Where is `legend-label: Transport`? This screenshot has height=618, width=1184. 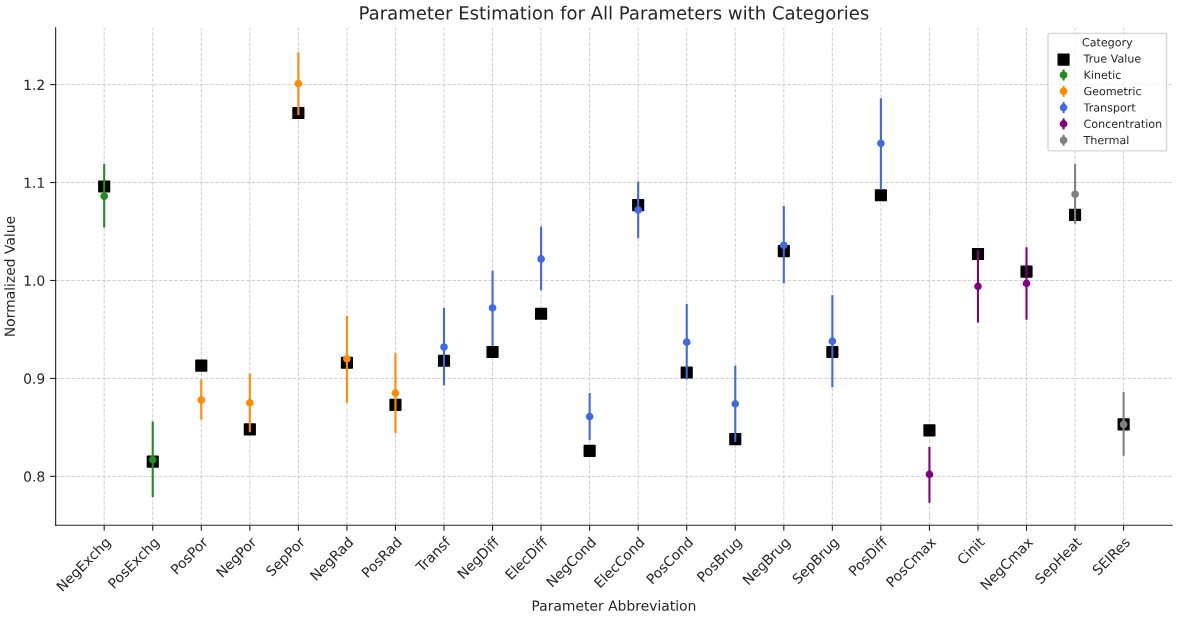 legend-label: Transport is located at coordinates (1109, 108).